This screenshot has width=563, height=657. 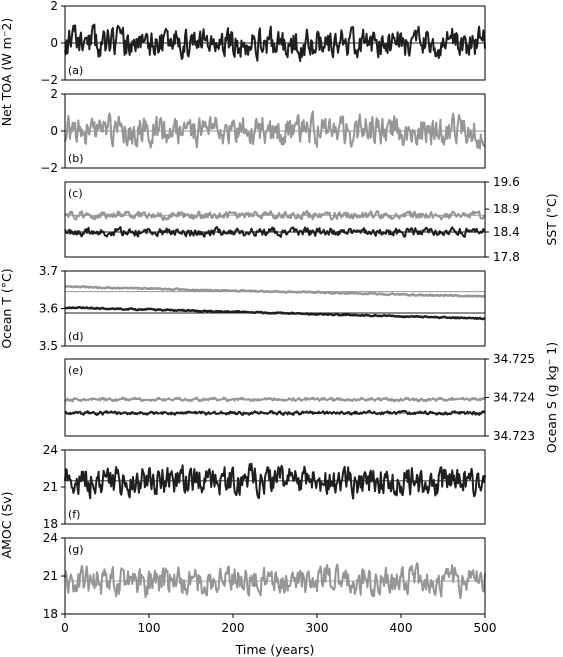 I want to click on y-tick-label-g: 21, so click(x=50, y=576).